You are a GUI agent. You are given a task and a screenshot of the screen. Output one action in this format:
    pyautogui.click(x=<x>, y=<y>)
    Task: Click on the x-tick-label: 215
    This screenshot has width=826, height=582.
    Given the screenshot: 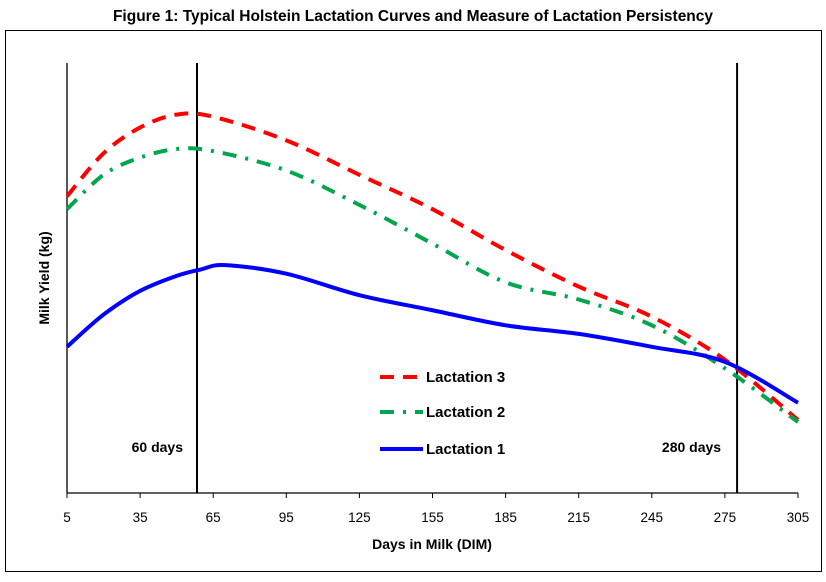 What is the action you would take?
    pyautogui.click(x=578, y=517)
    